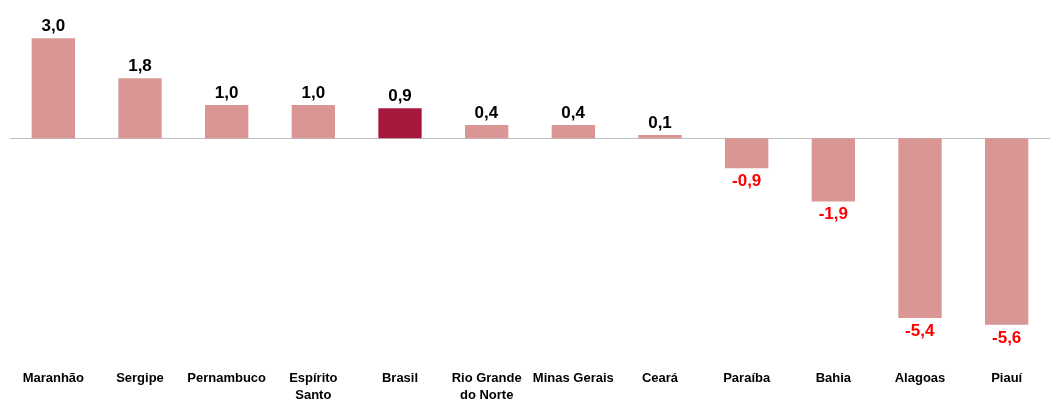 Image resolution: width=1060 pixels, height=418 pixels. Describe the element at coordinates (920, 377) in the screenshot. I see `x-tick-label: Alagoas` at that location.